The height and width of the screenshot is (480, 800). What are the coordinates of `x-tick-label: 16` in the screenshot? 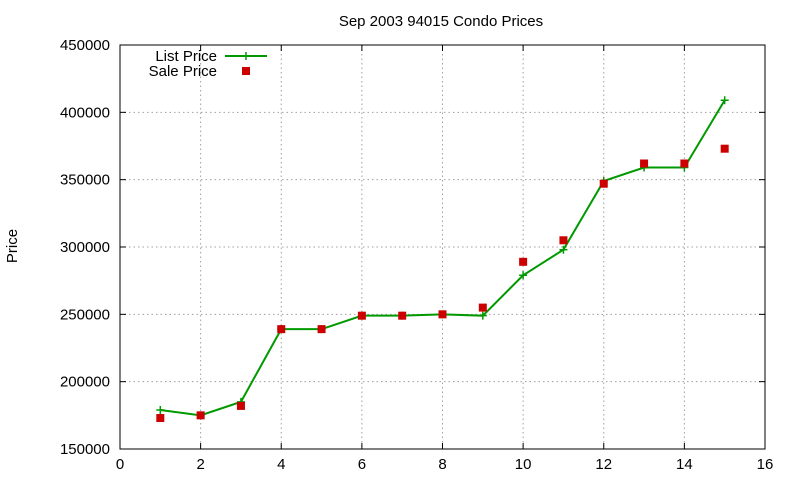 It's located at (765, 464).